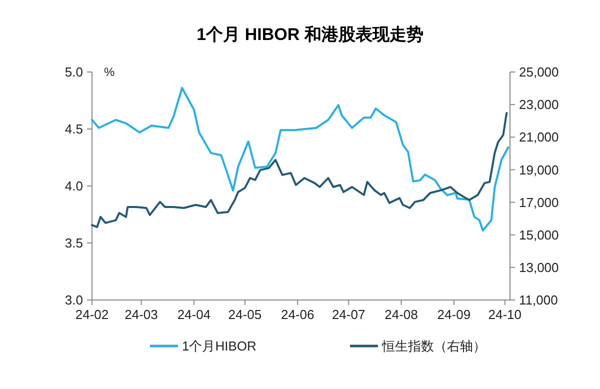 The height and width of the screenshot is (389, 600). Describe the element at coordinates (109, 72) in the screenshot. I see `y-axis-title: %` at that location.